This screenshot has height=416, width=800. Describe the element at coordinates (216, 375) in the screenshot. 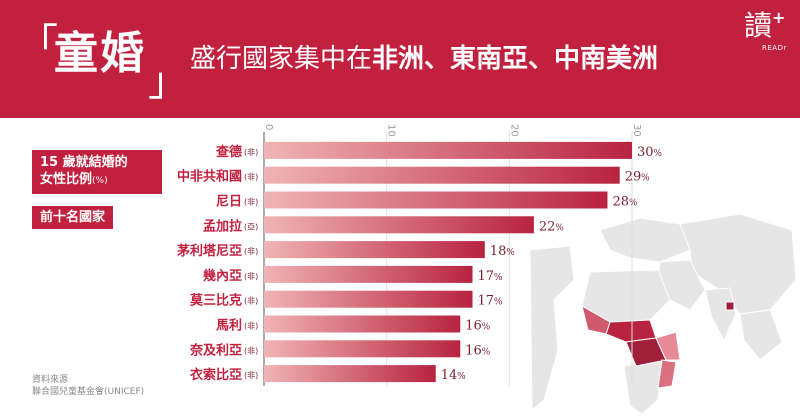

I see `category-label: 衣索比亞` at that location.